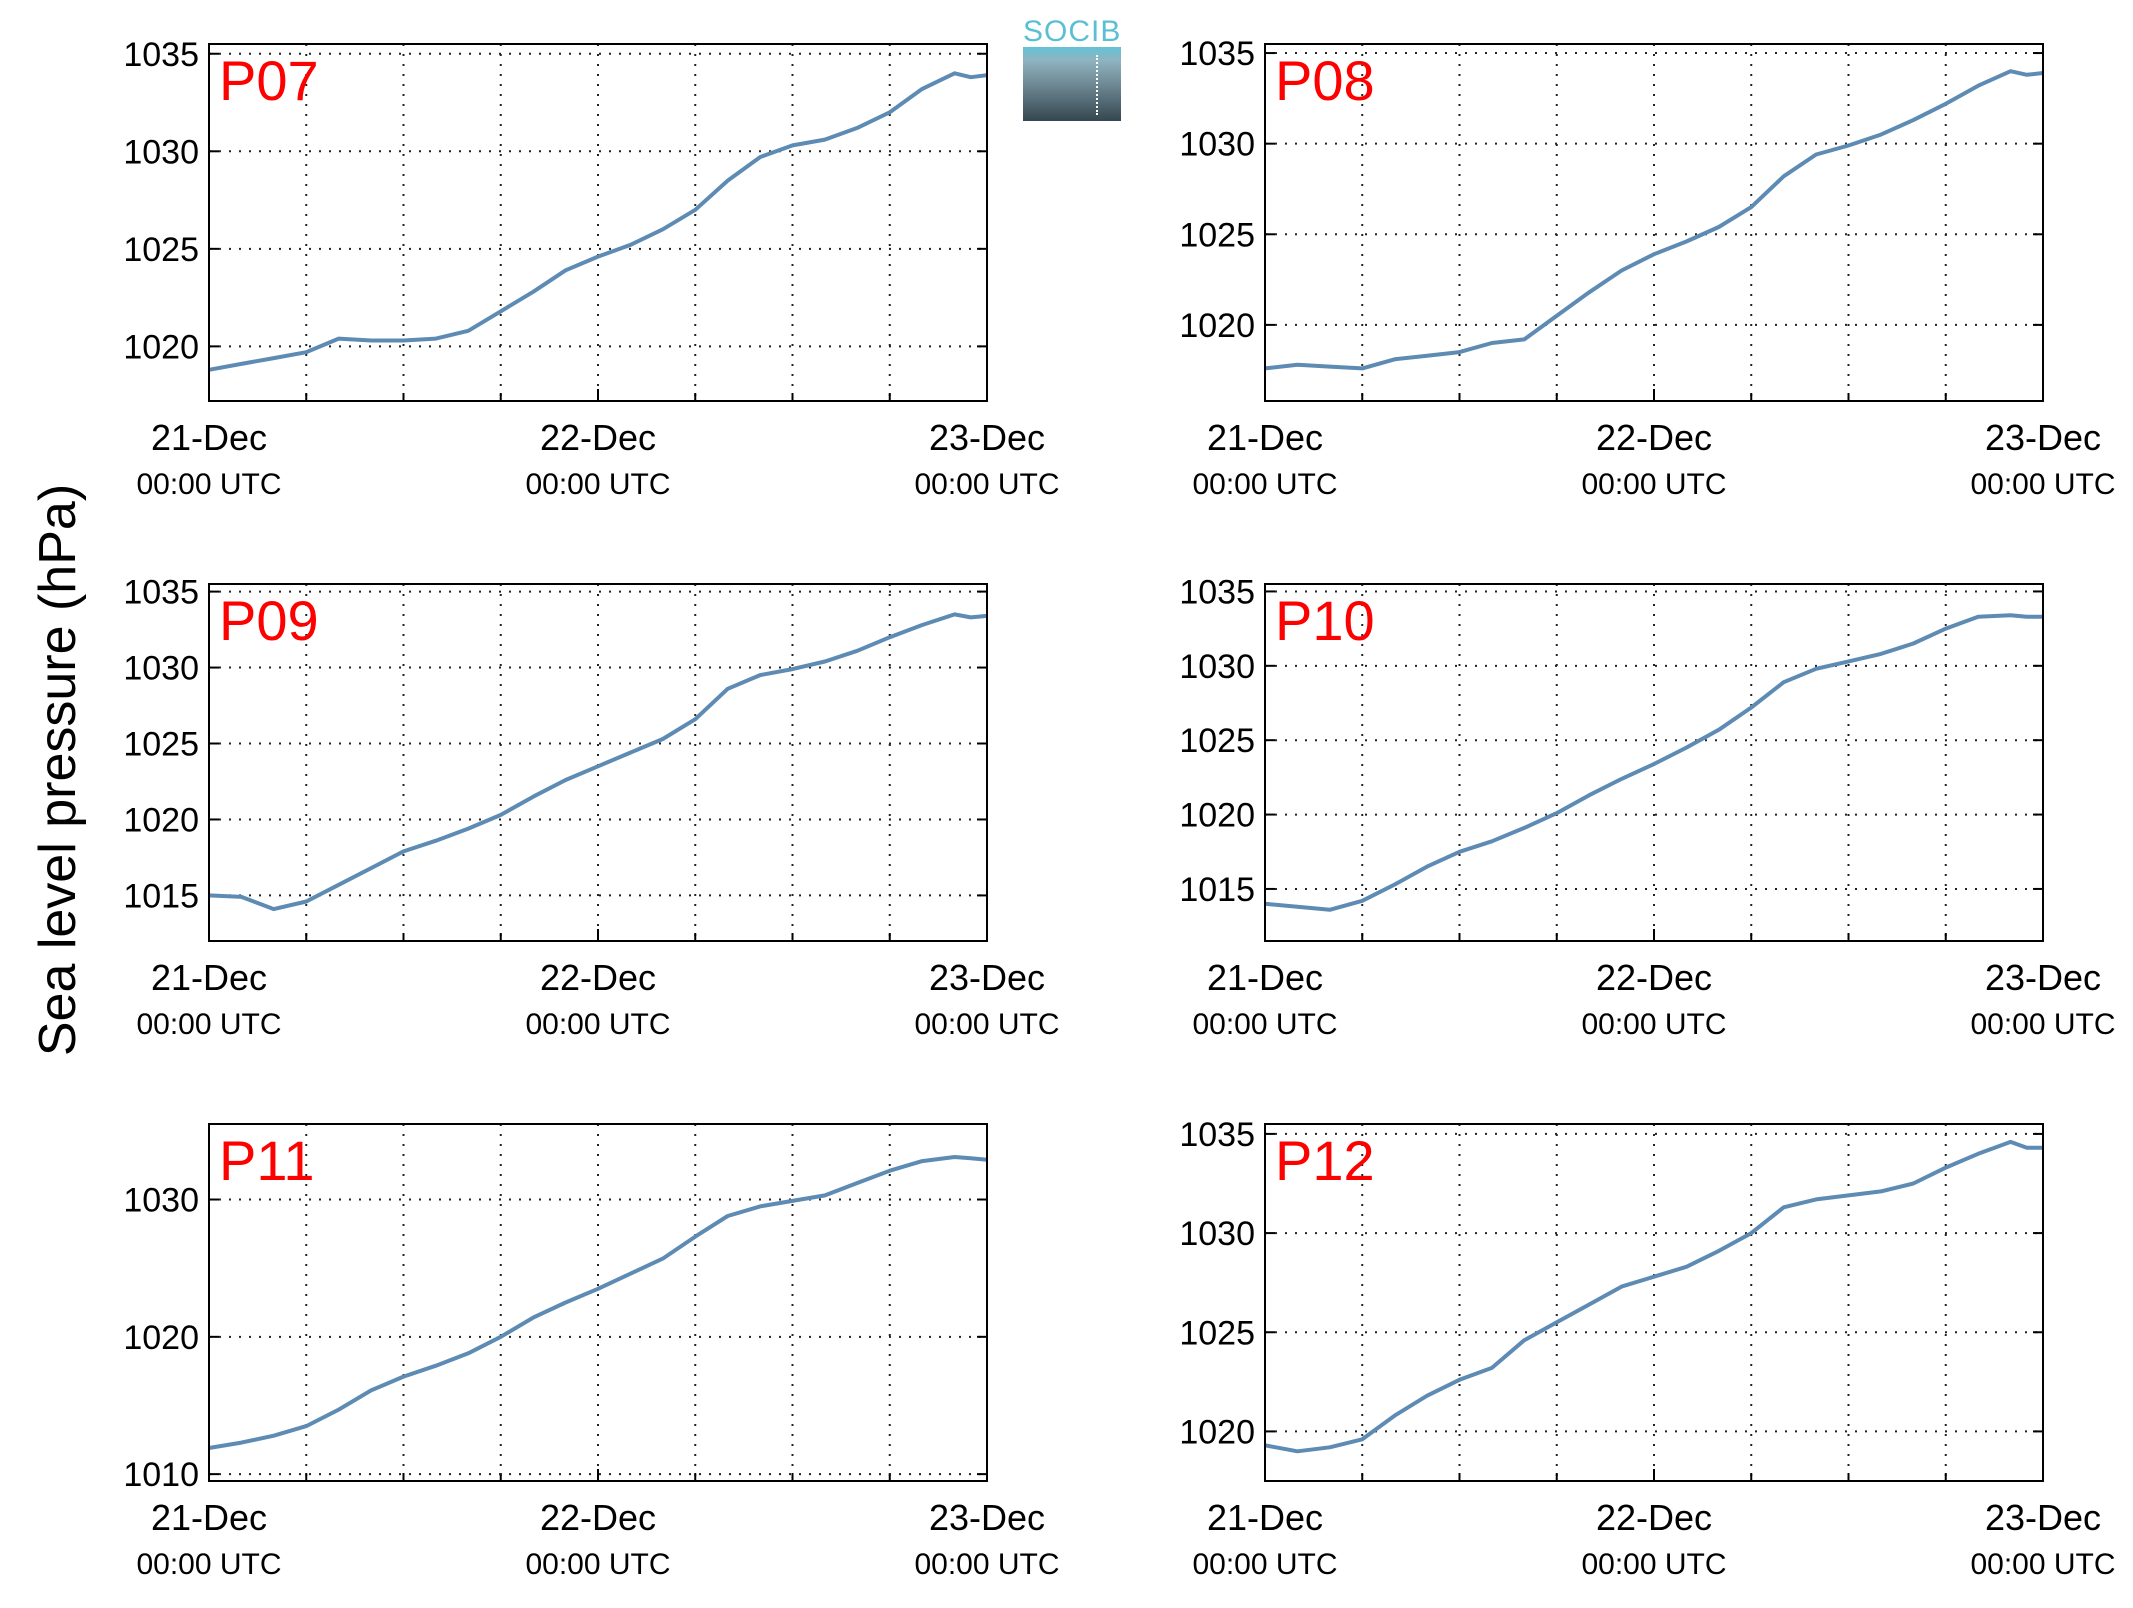  What do you see at coordinates (269, 80) in the screenshot?
I see `panel-label: P07` at bounding box center [269, 80].